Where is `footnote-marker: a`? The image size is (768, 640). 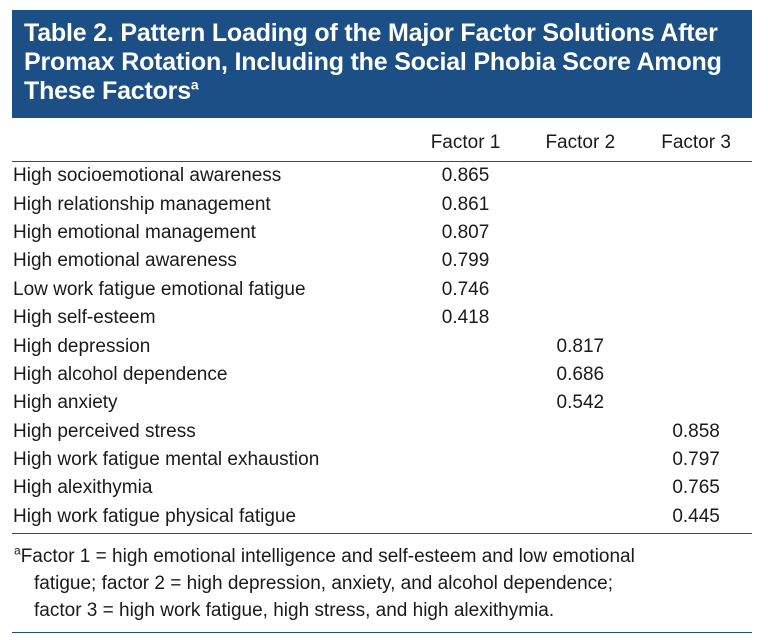 footnote-marker: a is located at coordinates (17, 550).